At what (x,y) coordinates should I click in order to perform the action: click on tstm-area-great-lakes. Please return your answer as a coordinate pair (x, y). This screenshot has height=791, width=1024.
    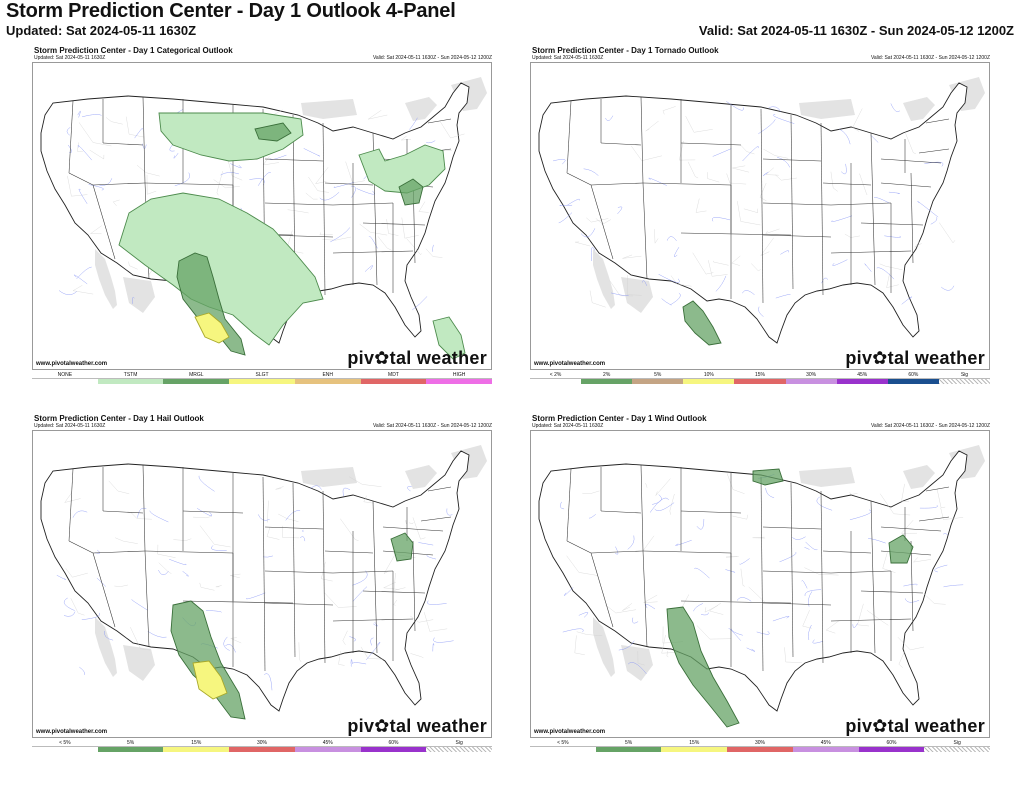
    Looking at the image, I should click on (402, 169).